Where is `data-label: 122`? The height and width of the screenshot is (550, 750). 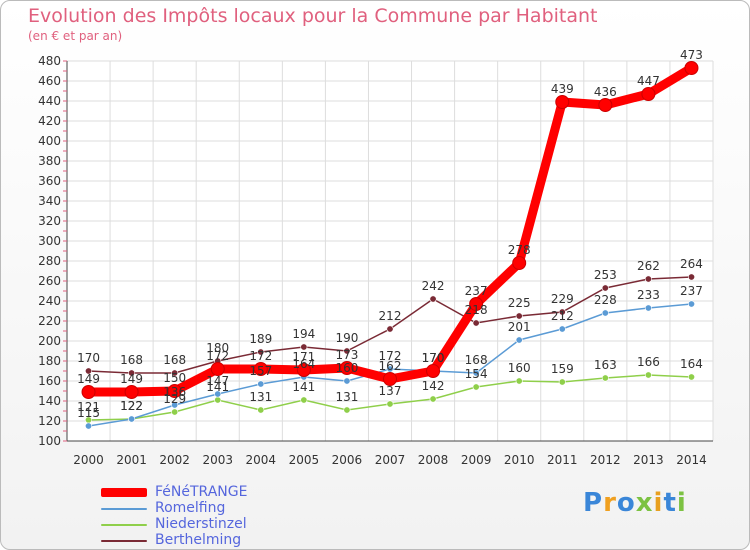 data-label: 122 is located at coordinates (131, 406).